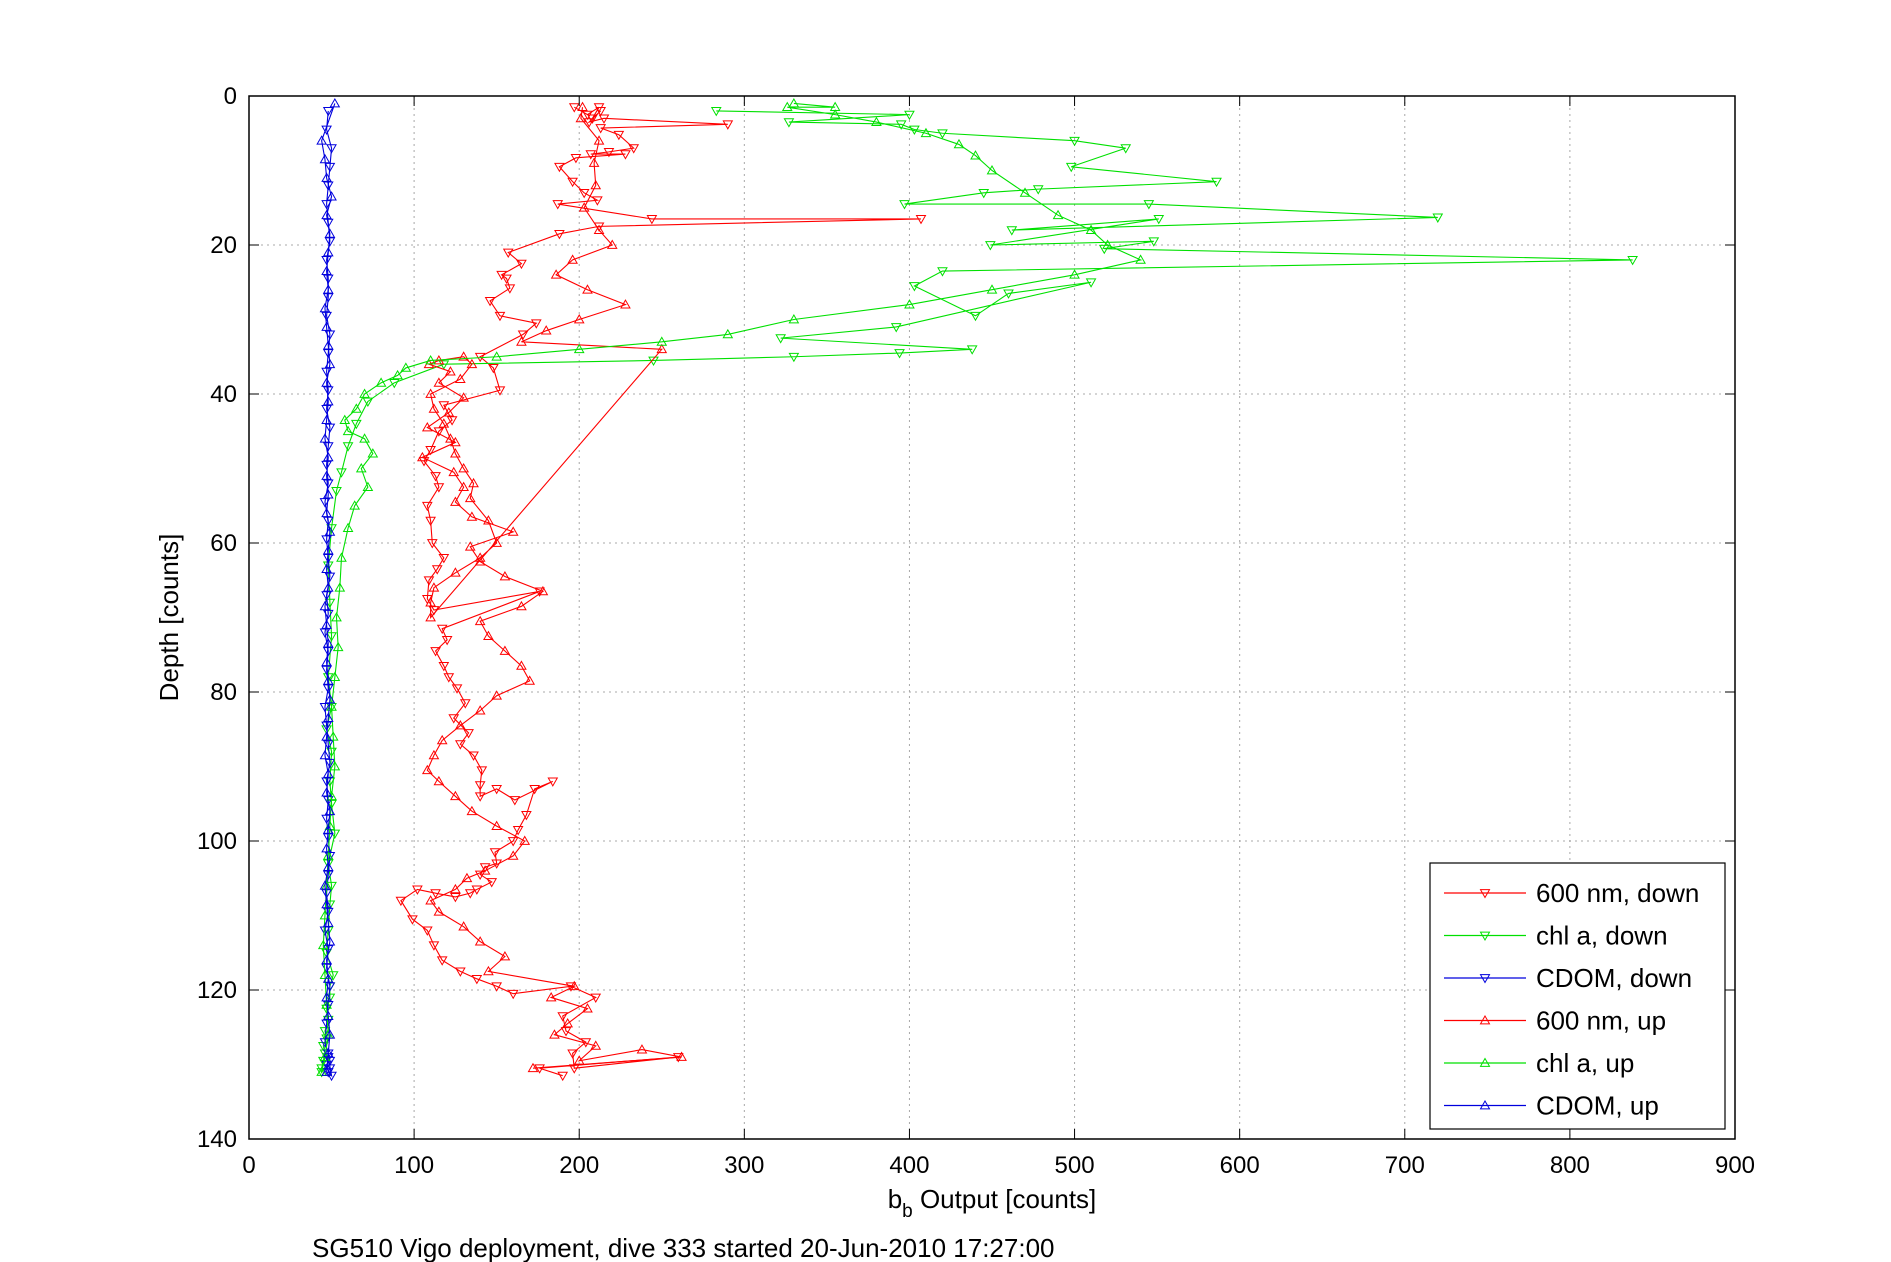 The image size is (1891, 1262). Describe the element at coordinates (1585, 1063) in the screenshot. I see `legend-label: chl a, up` at that location.